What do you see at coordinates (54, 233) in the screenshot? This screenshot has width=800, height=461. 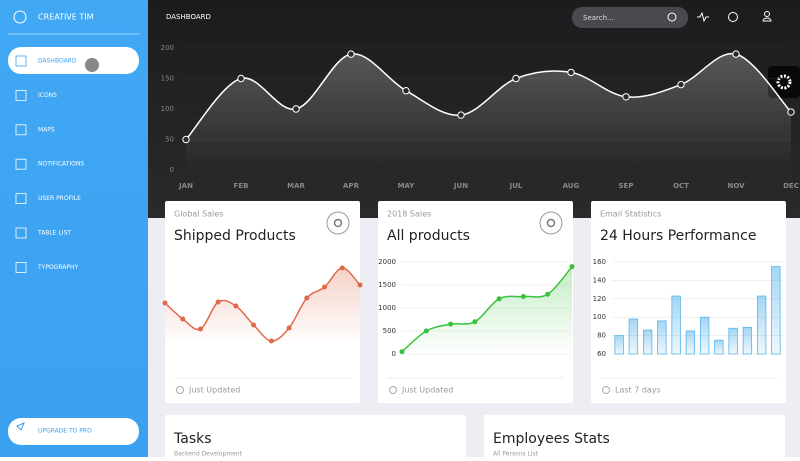 I see `nav-item: TABLE LIST` at bounding box center [54, 233].